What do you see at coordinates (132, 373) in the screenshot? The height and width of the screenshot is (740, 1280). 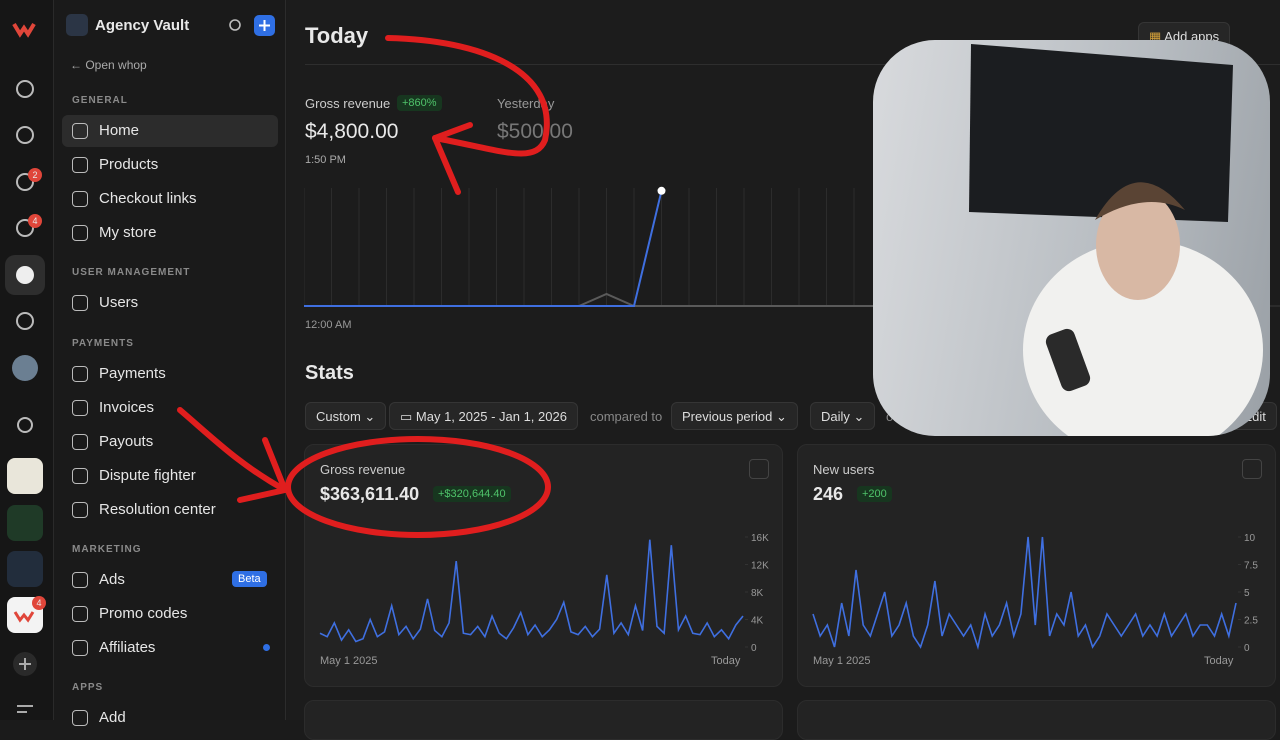 I see `nav-label: Payments` at bounding box center [132, 373].